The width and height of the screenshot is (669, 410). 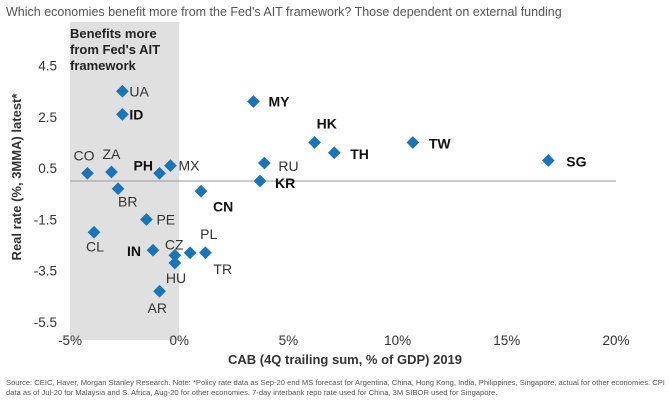 What do you see at coordinates (113, 33) in the screenshot?
I see `shaded-region-label-line-1: Benefits more` at bounding box center [113, 33].